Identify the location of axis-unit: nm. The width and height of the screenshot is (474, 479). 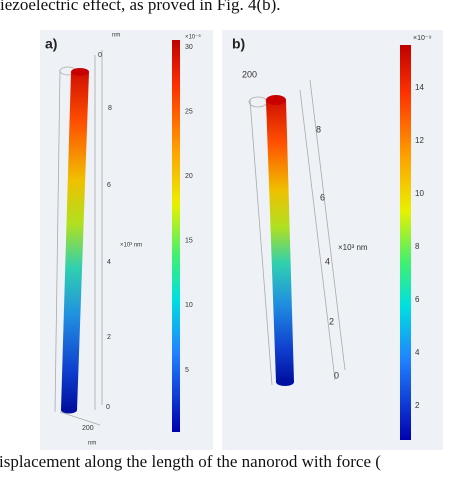
(116, 36).